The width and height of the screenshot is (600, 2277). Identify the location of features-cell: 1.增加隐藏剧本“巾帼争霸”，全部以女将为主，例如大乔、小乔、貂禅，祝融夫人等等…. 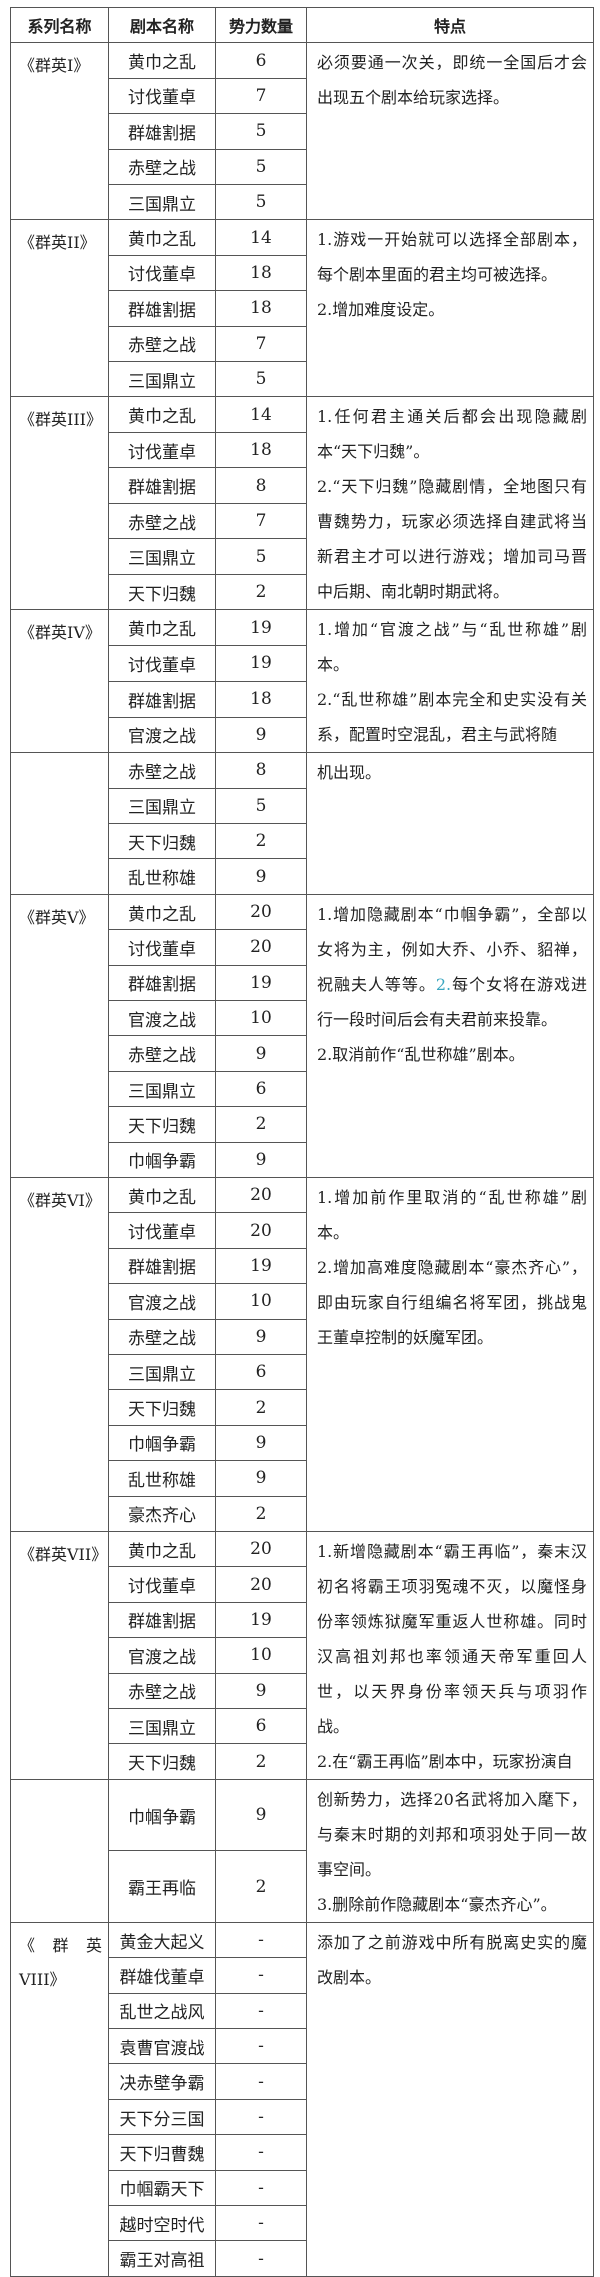
(450, 1035).